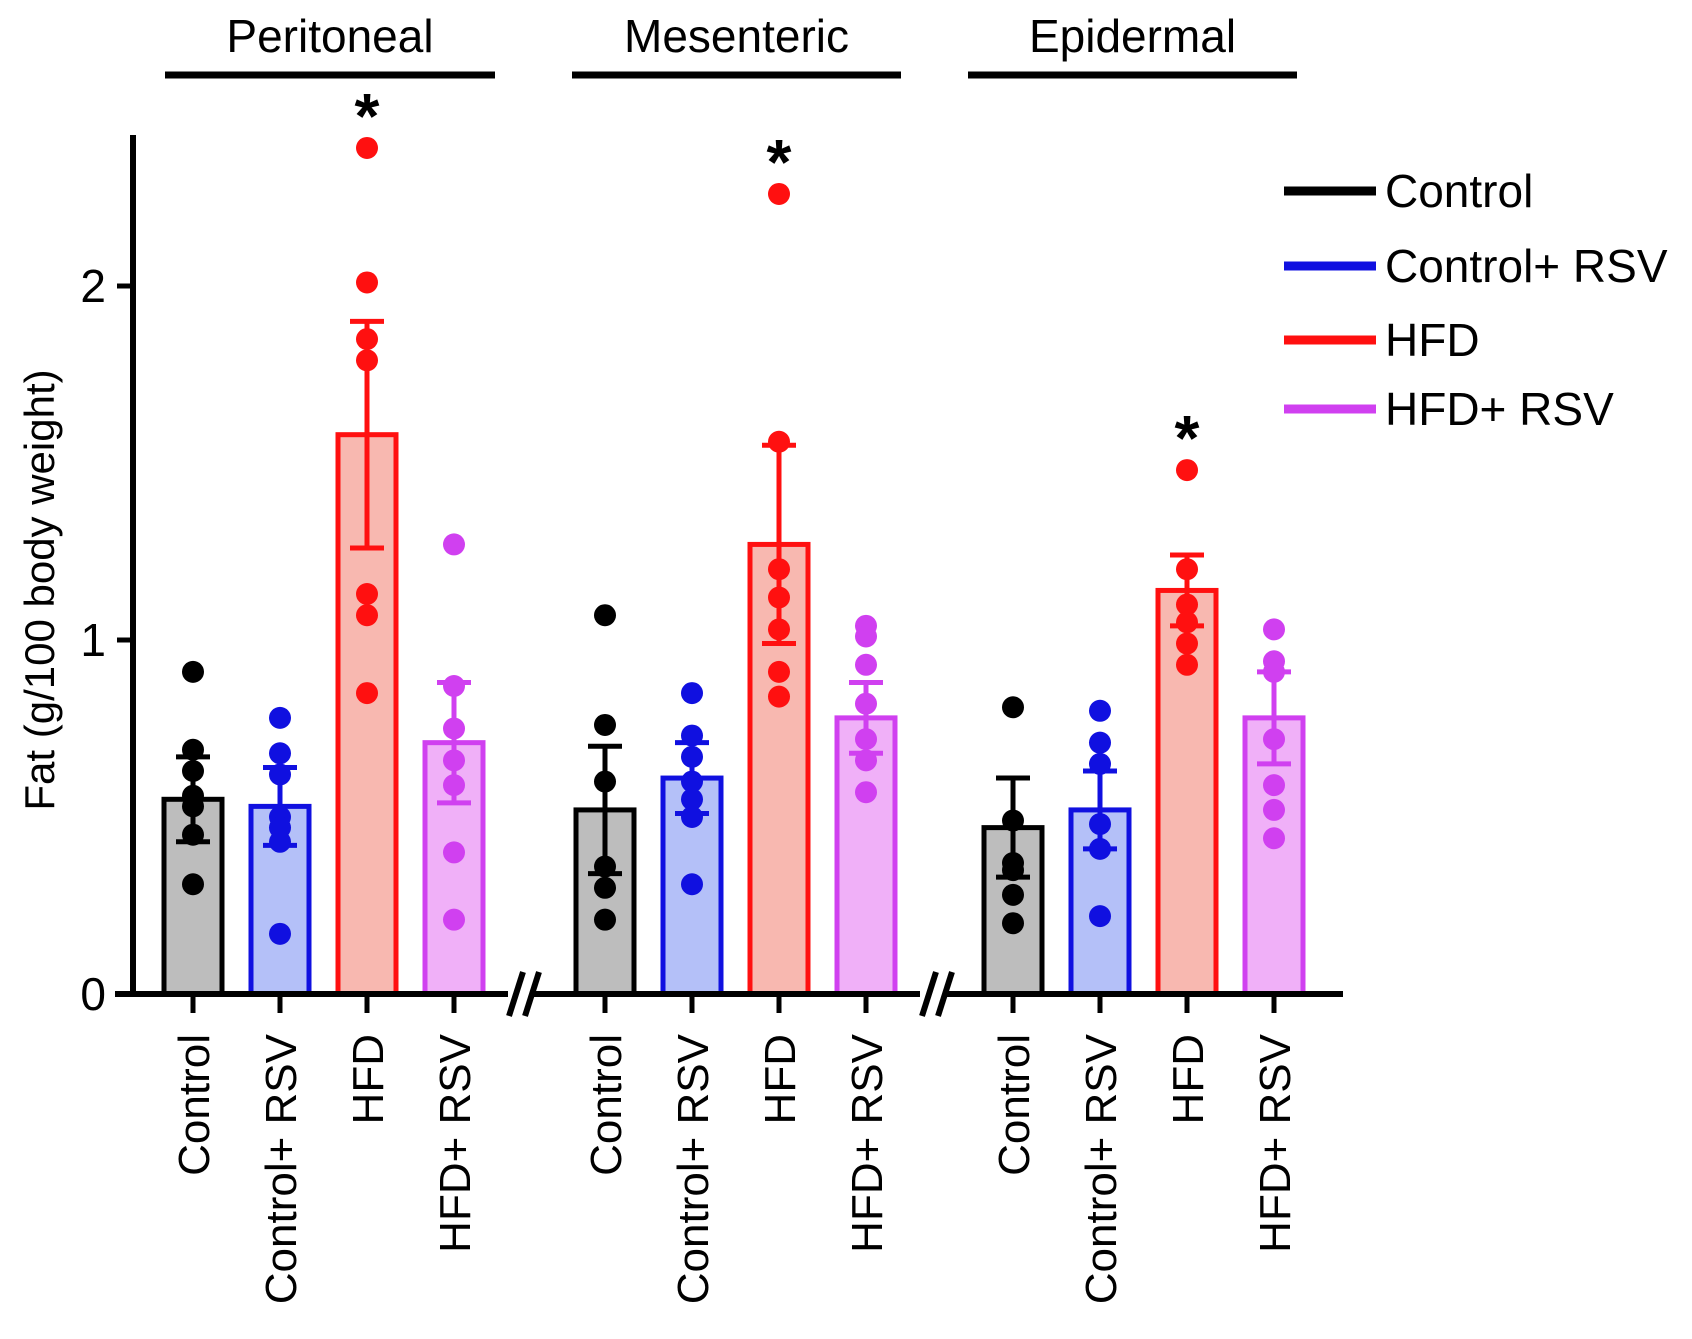  I want to click on y-tick-label: 2, so click(93, 286).